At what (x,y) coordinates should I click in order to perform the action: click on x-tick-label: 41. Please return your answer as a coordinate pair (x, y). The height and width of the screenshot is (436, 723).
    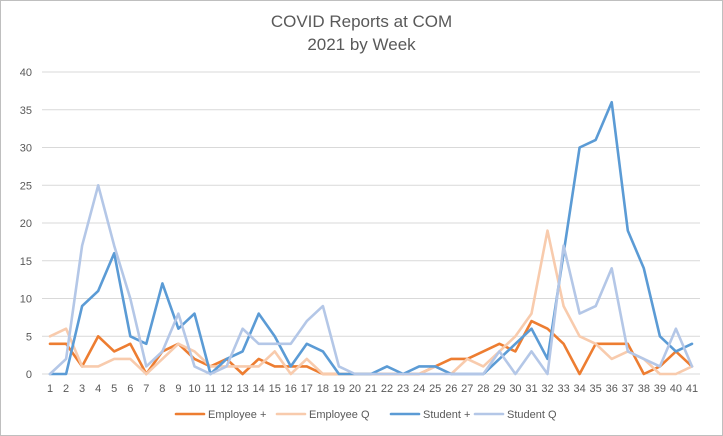
    Looking at the image, I should click on (692, 389).